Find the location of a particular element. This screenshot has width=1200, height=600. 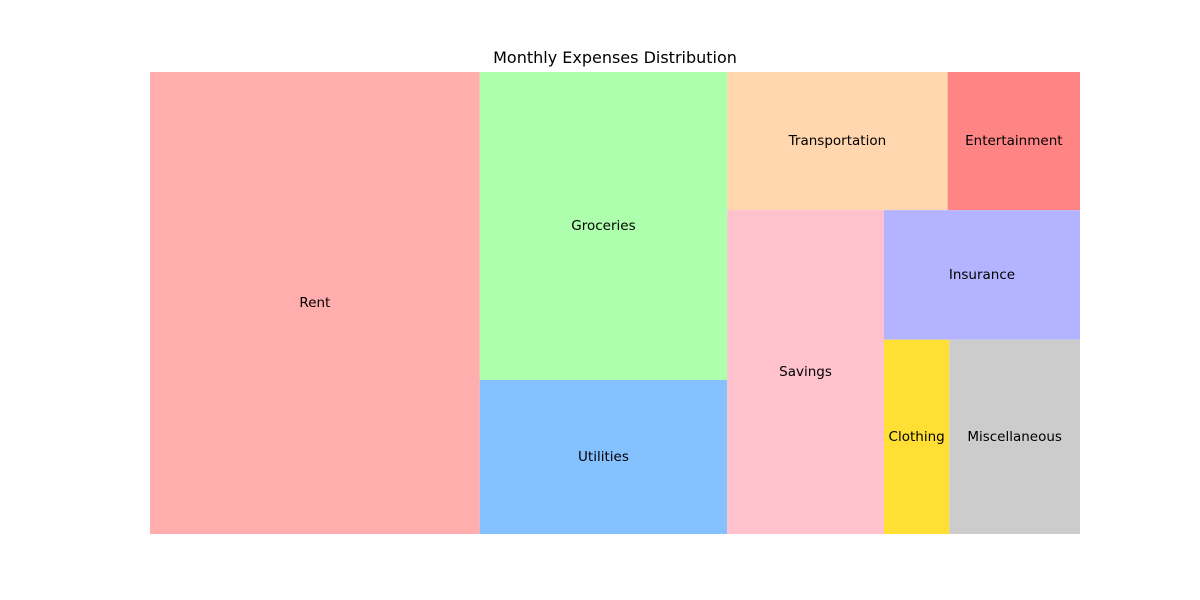

treemap-cell-miscellaneous is located at coordinates (1014, 436).